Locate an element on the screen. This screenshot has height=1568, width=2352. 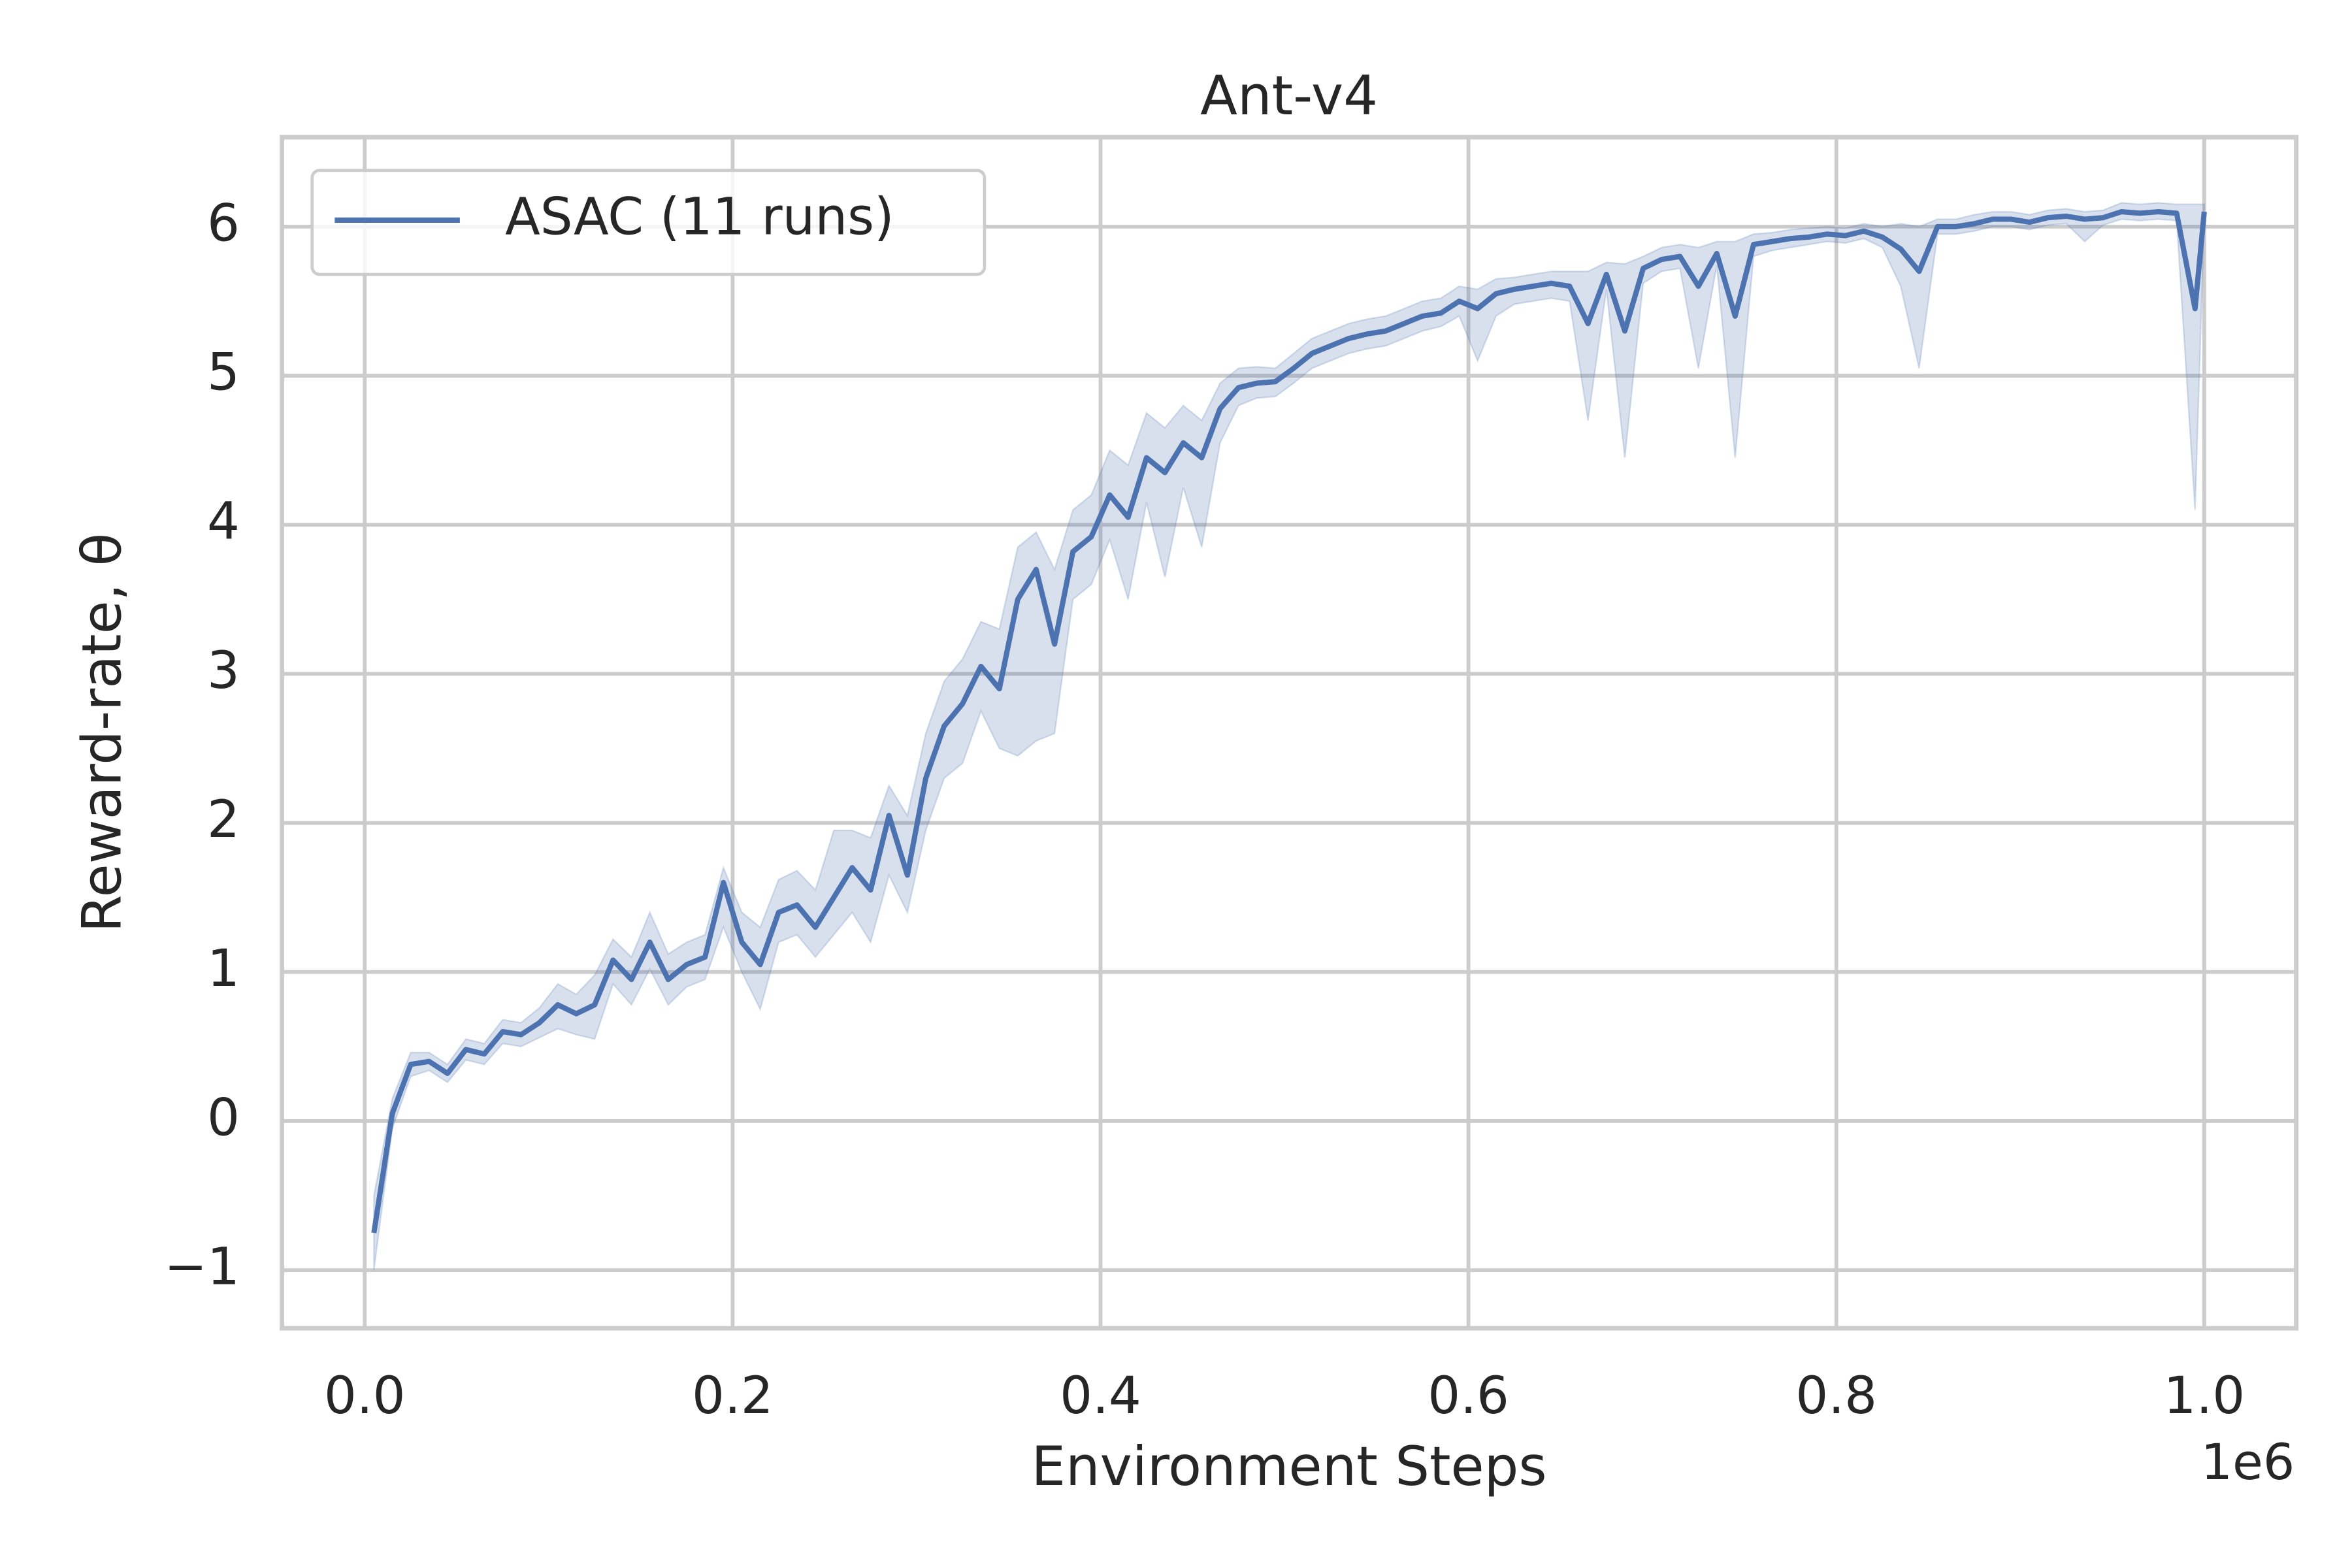
legend-box is located at coordinates (648, 222).